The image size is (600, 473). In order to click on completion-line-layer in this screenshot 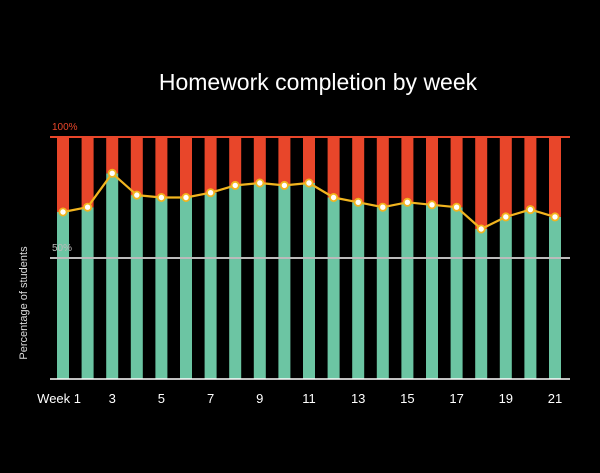, I will do `click(309, 201)`.